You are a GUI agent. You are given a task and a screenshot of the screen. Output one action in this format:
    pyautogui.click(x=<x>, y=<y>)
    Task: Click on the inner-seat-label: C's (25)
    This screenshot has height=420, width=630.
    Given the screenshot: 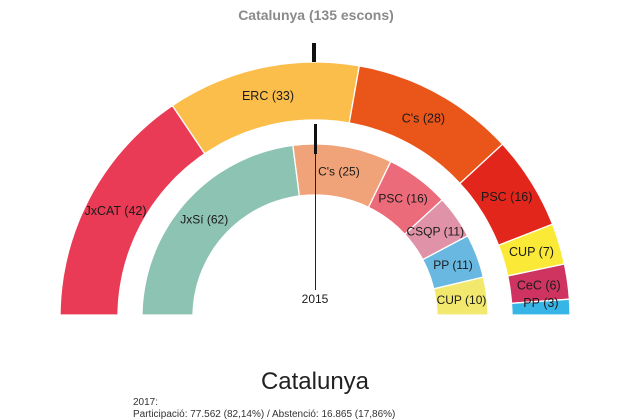 What is the action you would take?
    pyautogui.click(x=339, y=172)
    